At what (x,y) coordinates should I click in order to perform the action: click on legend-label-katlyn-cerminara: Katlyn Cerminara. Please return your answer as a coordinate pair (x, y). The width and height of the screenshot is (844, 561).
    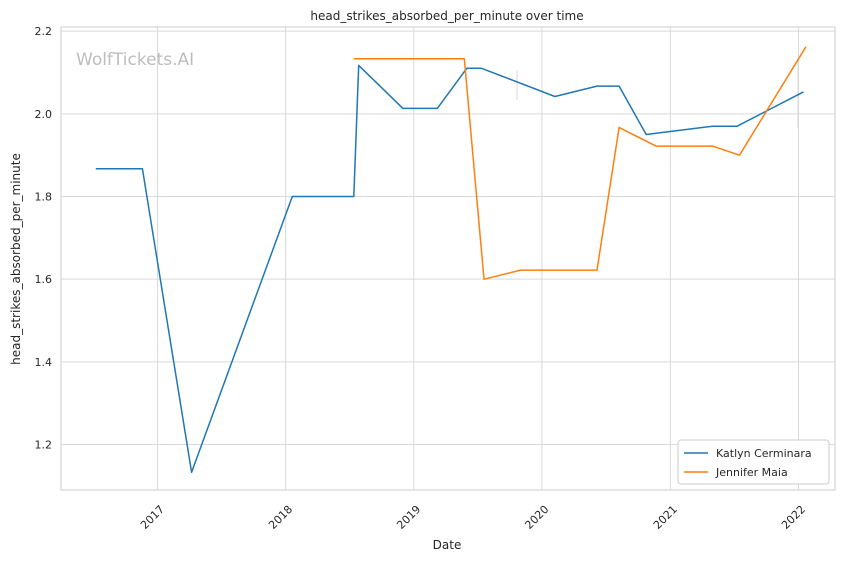
    Looking at the image, I should click on (764, 453).